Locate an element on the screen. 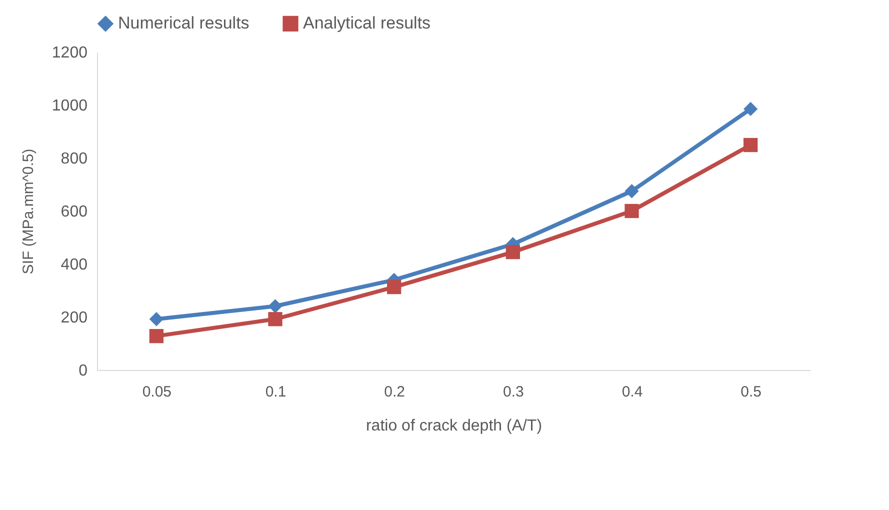 This screenshot has width=889, height=510. y-tick-label: 200 is located at coordinates (74, 318).